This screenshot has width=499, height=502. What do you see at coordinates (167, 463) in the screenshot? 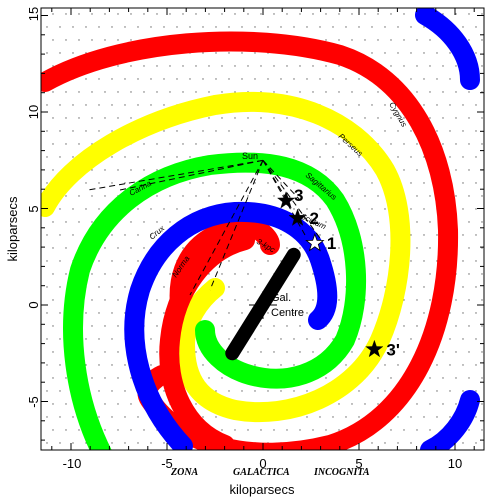
I see `x-tick-label: -5` at bounding box center [167, 463].